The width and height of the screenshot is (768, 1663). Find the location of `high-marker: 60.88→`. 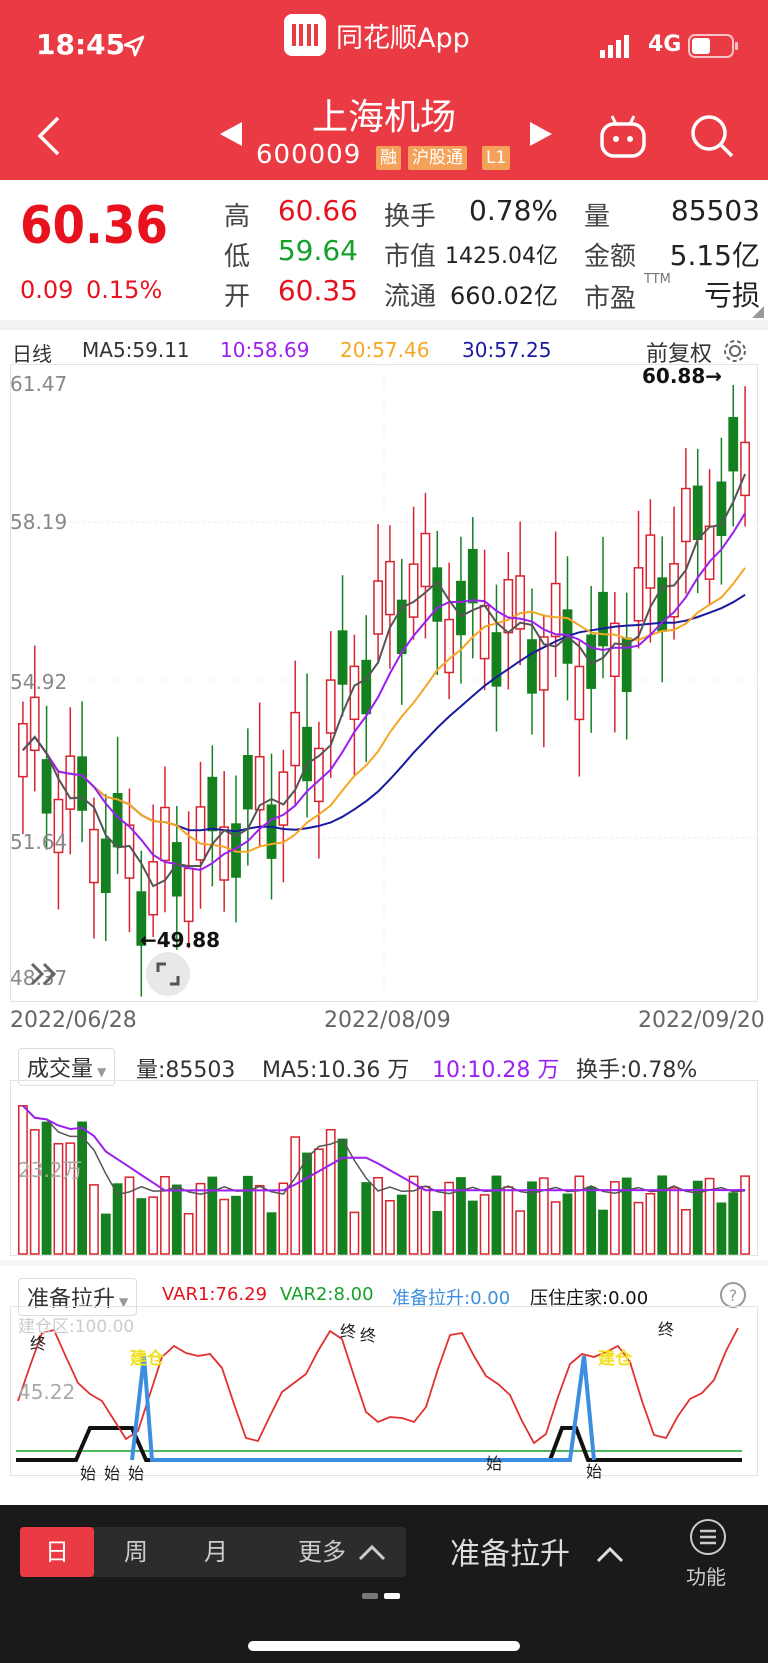

high-marker: 60.88→ is located at coordinates (682, 376).